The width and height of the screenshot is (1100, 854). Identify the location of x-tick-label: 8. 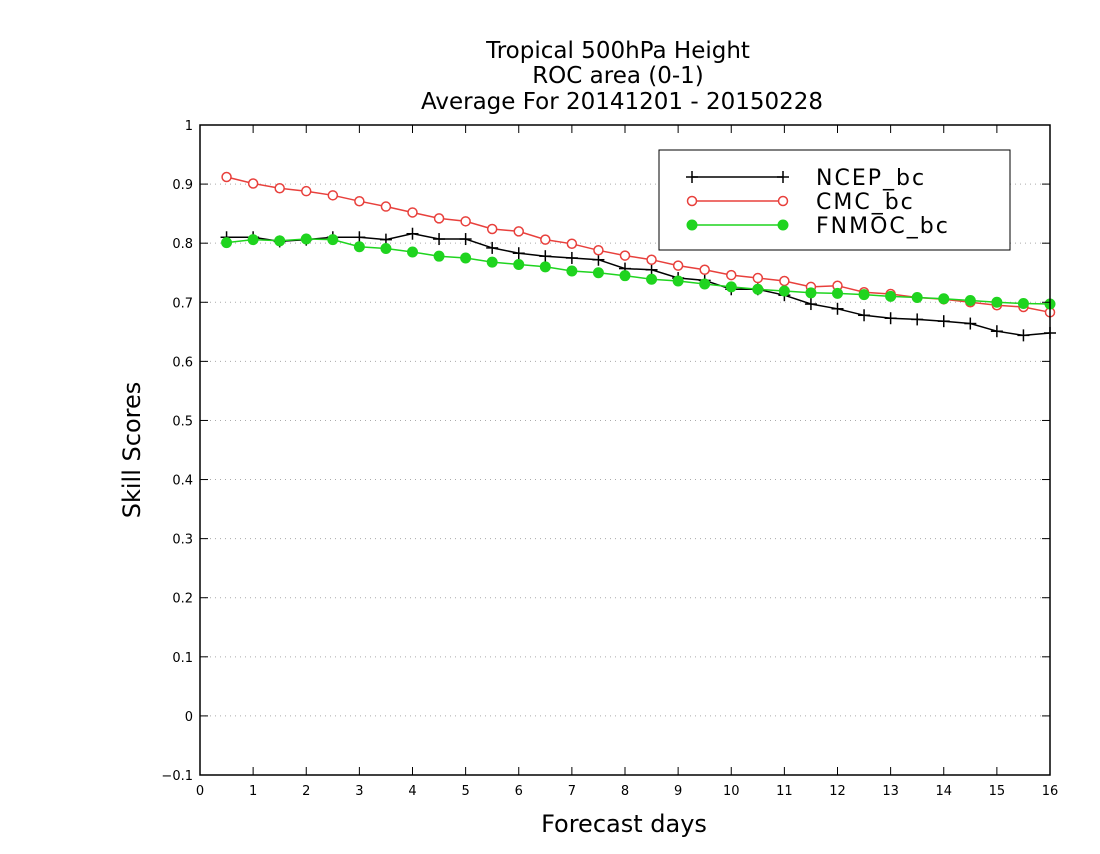
(625, 791).